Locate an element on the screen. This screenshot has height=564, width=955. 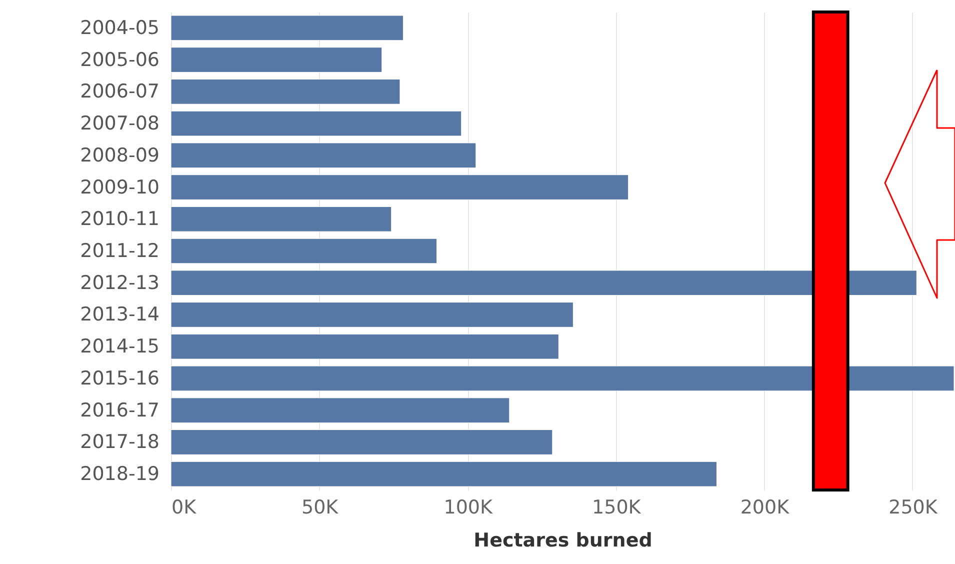
x-tick-label: 50K is located at coordinates (320, 507).